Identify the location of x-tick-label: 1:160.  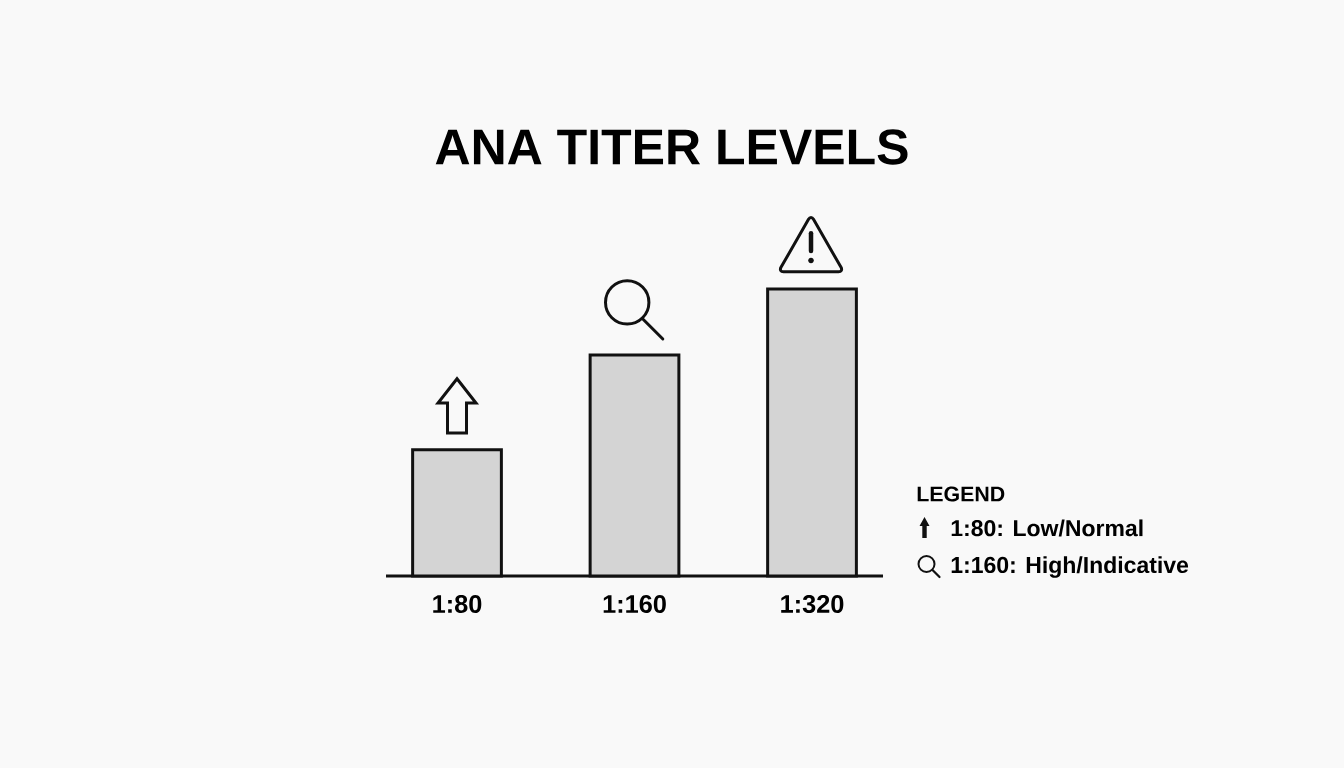
(634, 604).